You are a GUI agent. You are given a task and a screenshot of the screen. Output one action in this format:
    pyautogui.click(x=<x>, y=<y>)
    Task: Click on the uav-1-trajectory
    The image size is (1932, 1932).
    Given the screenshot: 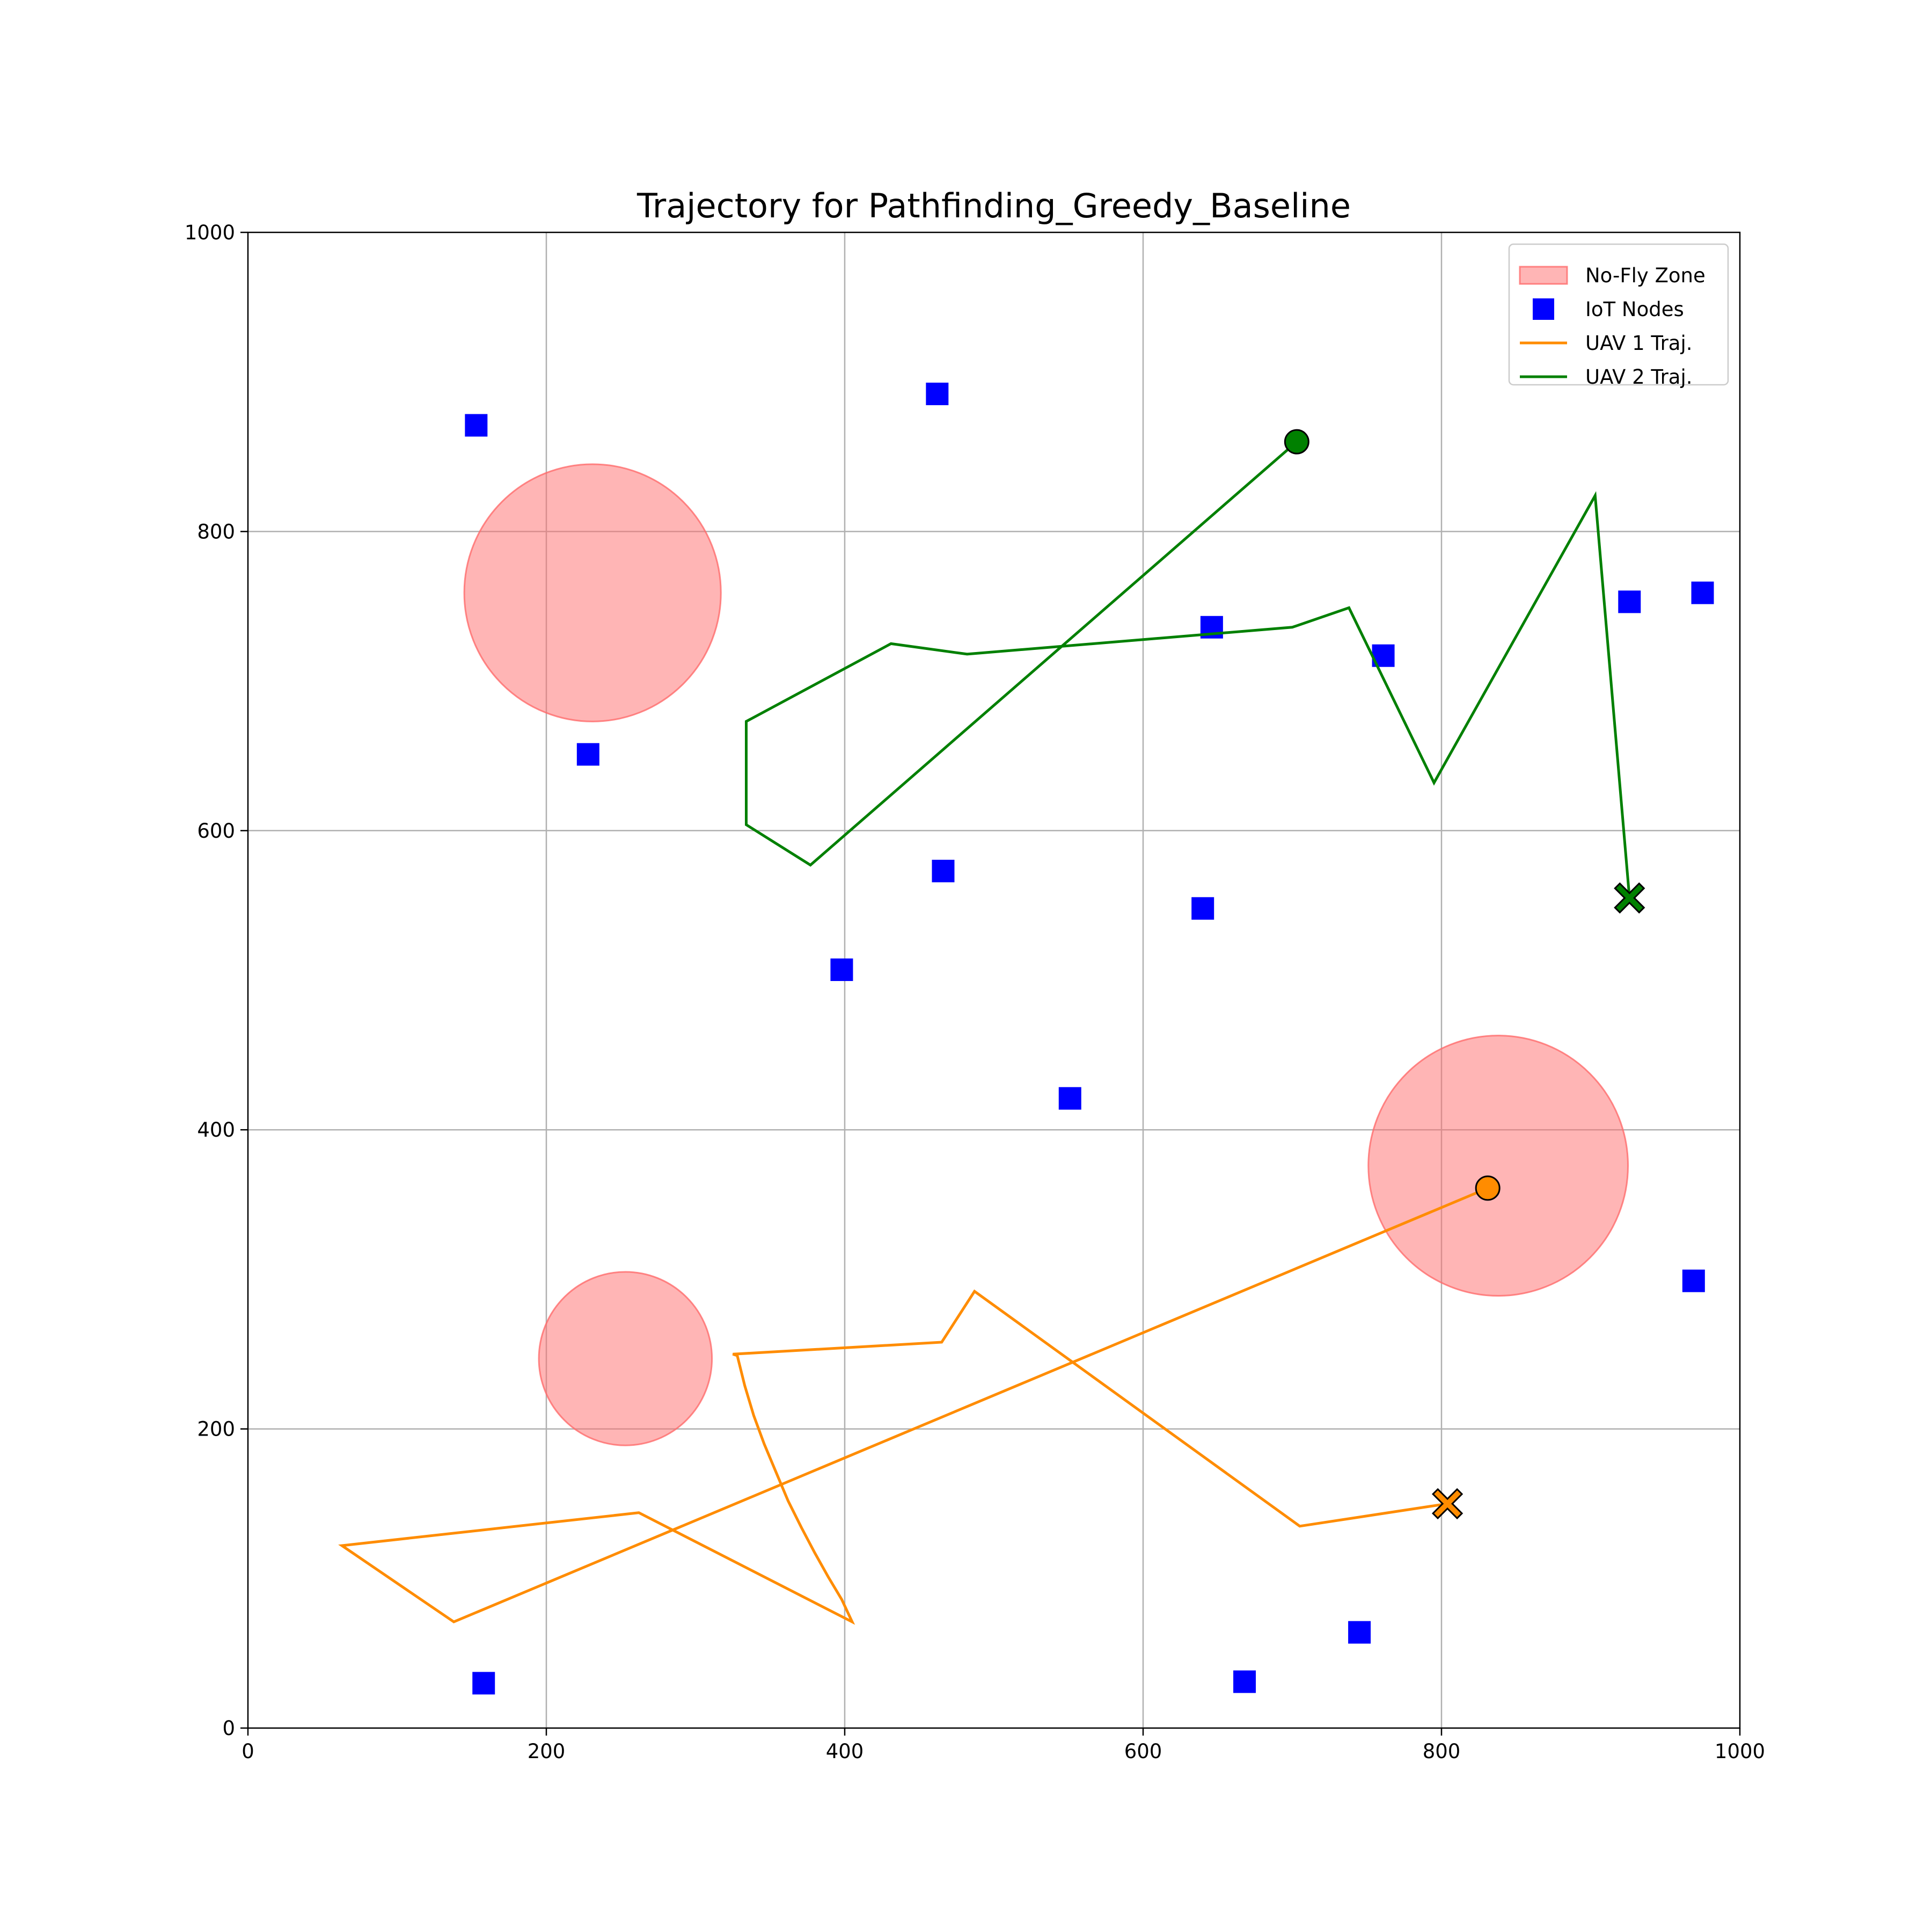 What is the action you would take?
    pyautogui.click(x=913, y=1406)
    